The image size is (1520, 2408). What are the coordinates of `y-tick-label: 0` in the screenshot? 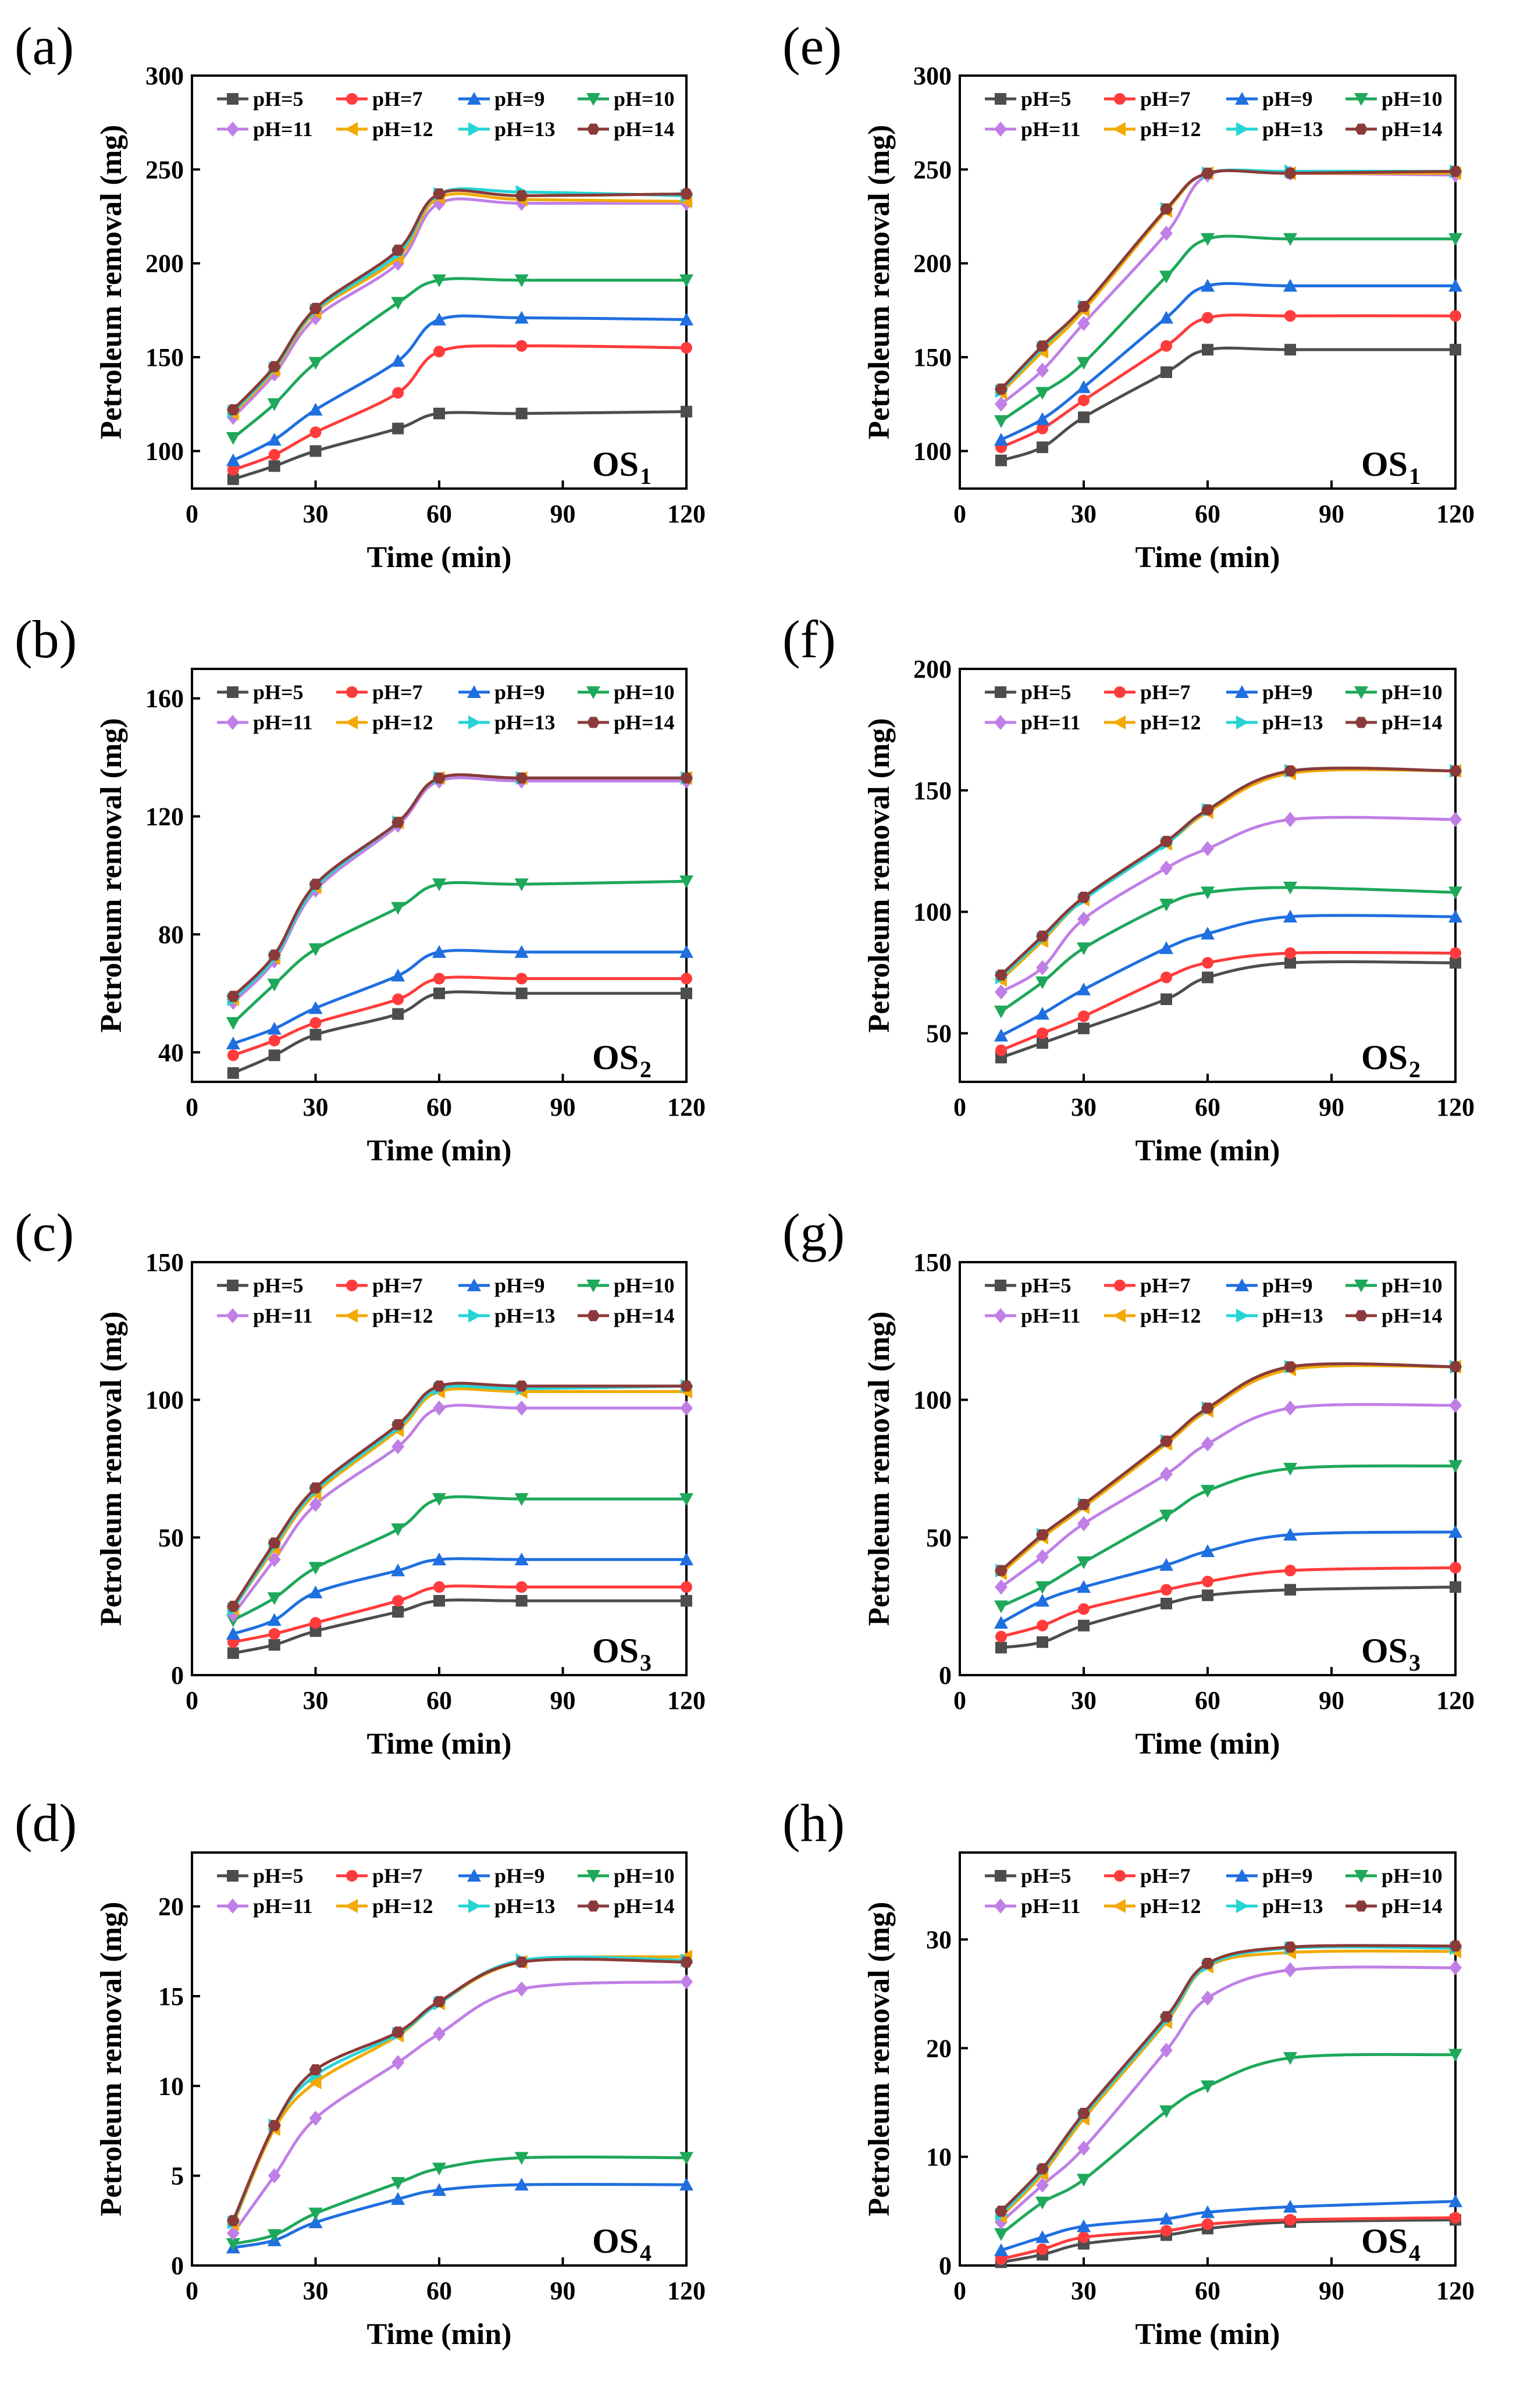 It's located at (177, 2266).